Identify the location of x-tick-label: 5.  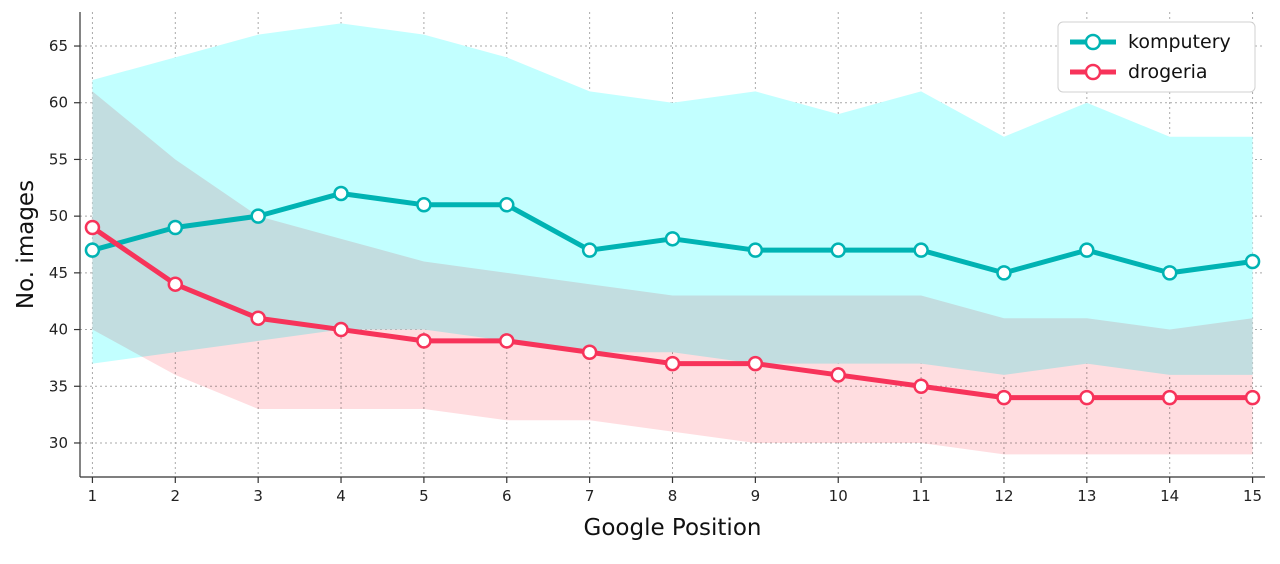
(424, 496).